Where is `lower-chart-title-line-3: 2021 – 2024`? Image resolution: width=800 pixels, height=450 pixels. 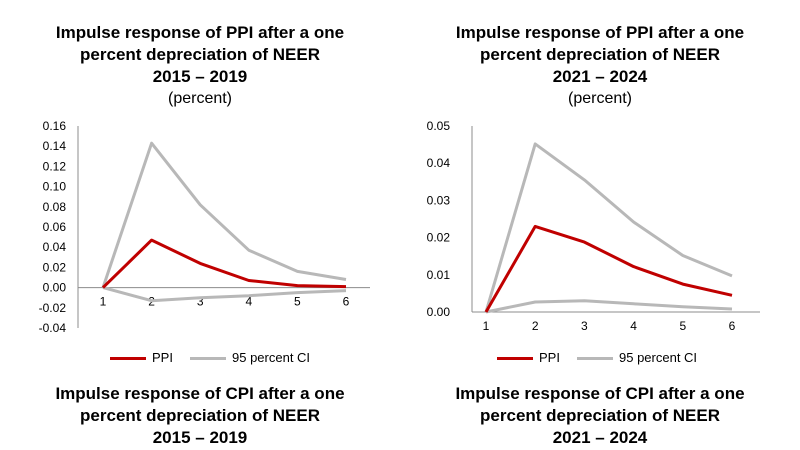 lower-chart-title-line-3: 2021 – 2024 is located at coordinates (600, 437).